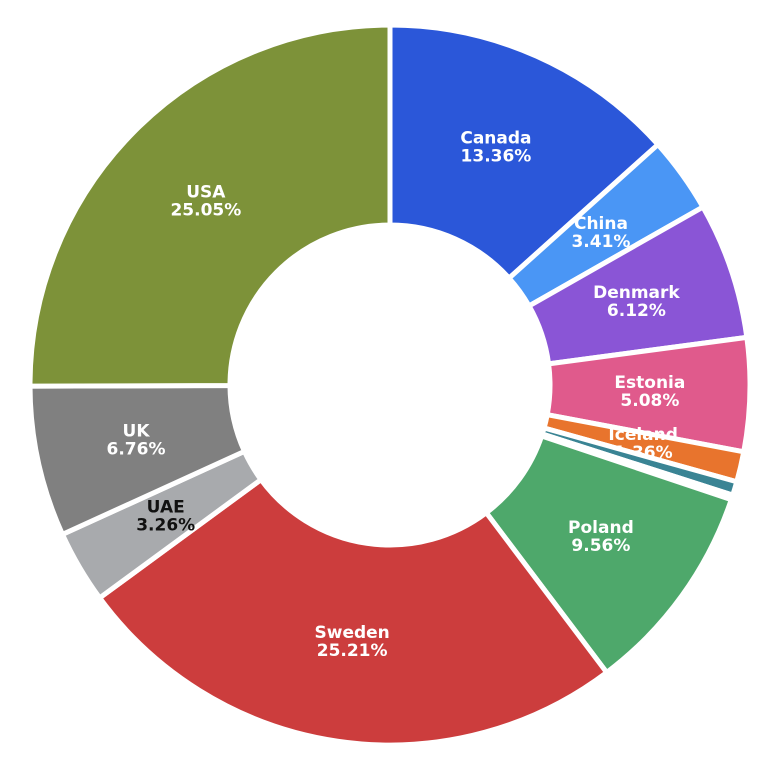 The height and width of the screenshot is (780, 780). What do you see at coordinates (601, 224) in the screenshot?
I see `slice-label: China` at bounding box center [601, 224].